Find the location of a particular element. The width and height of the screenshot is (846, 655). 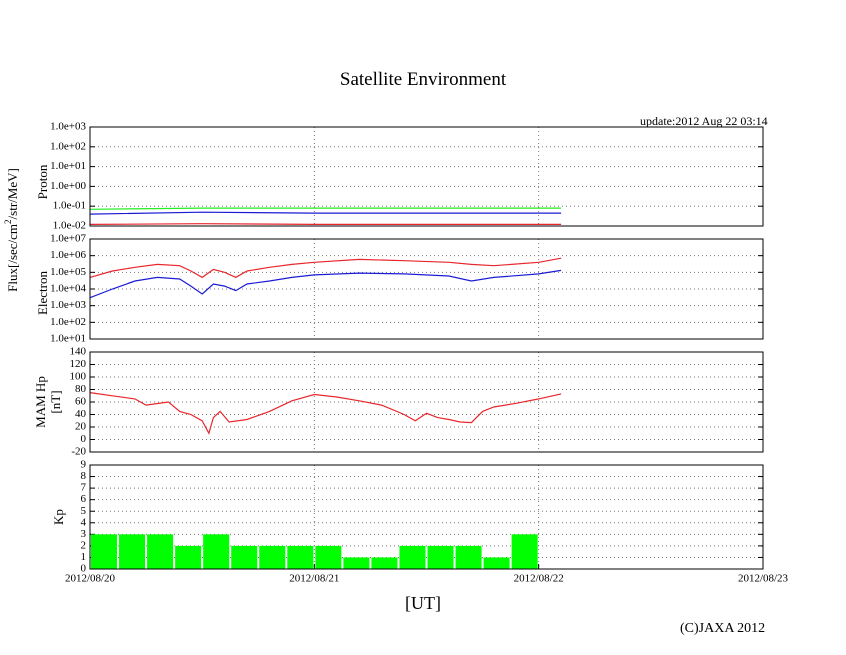

mam_hp-ytick-label: 100 is located at coordinates (78, 377).